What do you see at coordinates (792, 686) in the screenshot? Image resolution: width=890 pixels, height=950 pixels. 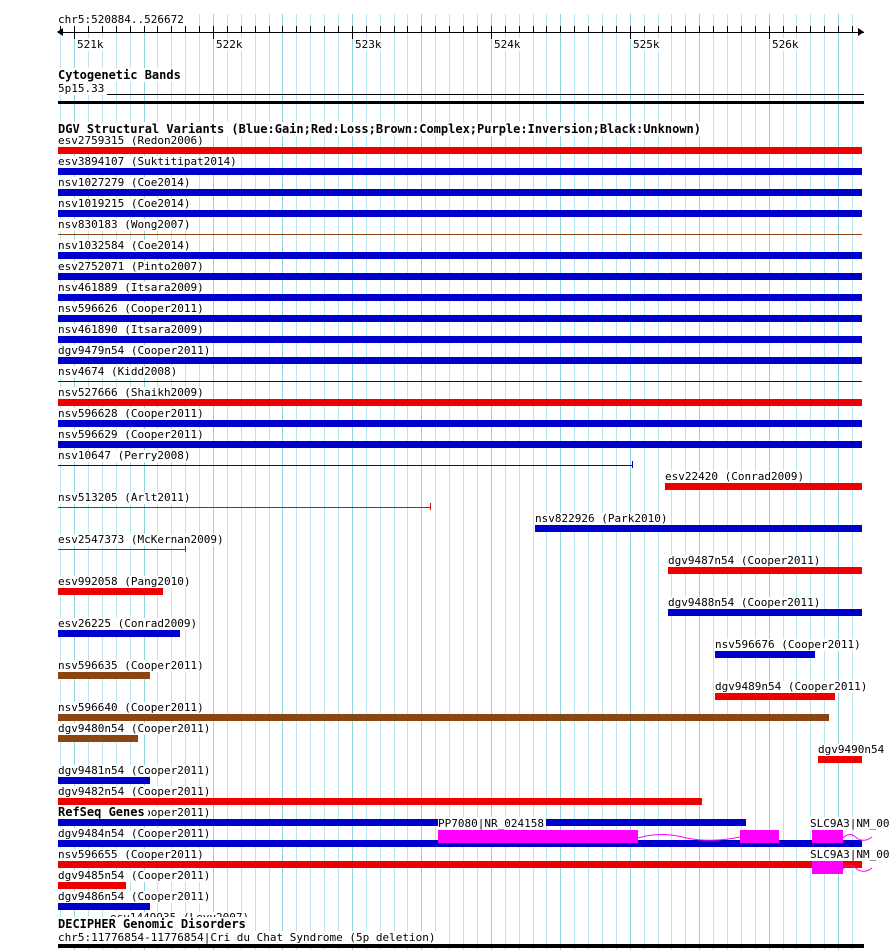 I see `variant-label: dgv9489n54 (Cooper2011)` at bounding box center [792, 686].